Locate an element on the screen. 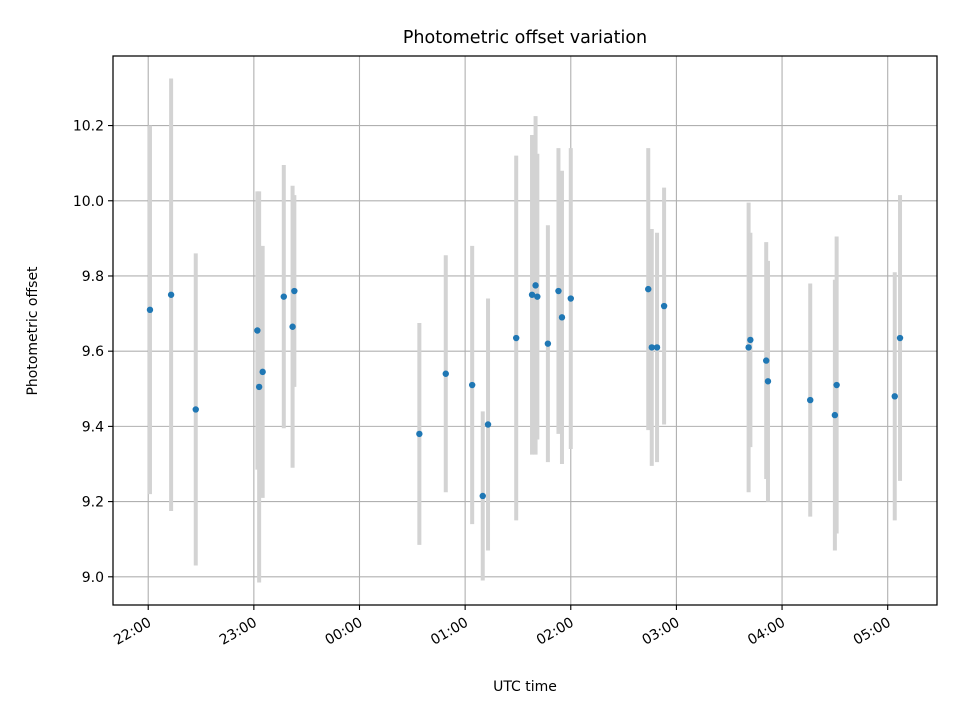  y-axis-label: Photometric offset is located at coordinates (33, 331).